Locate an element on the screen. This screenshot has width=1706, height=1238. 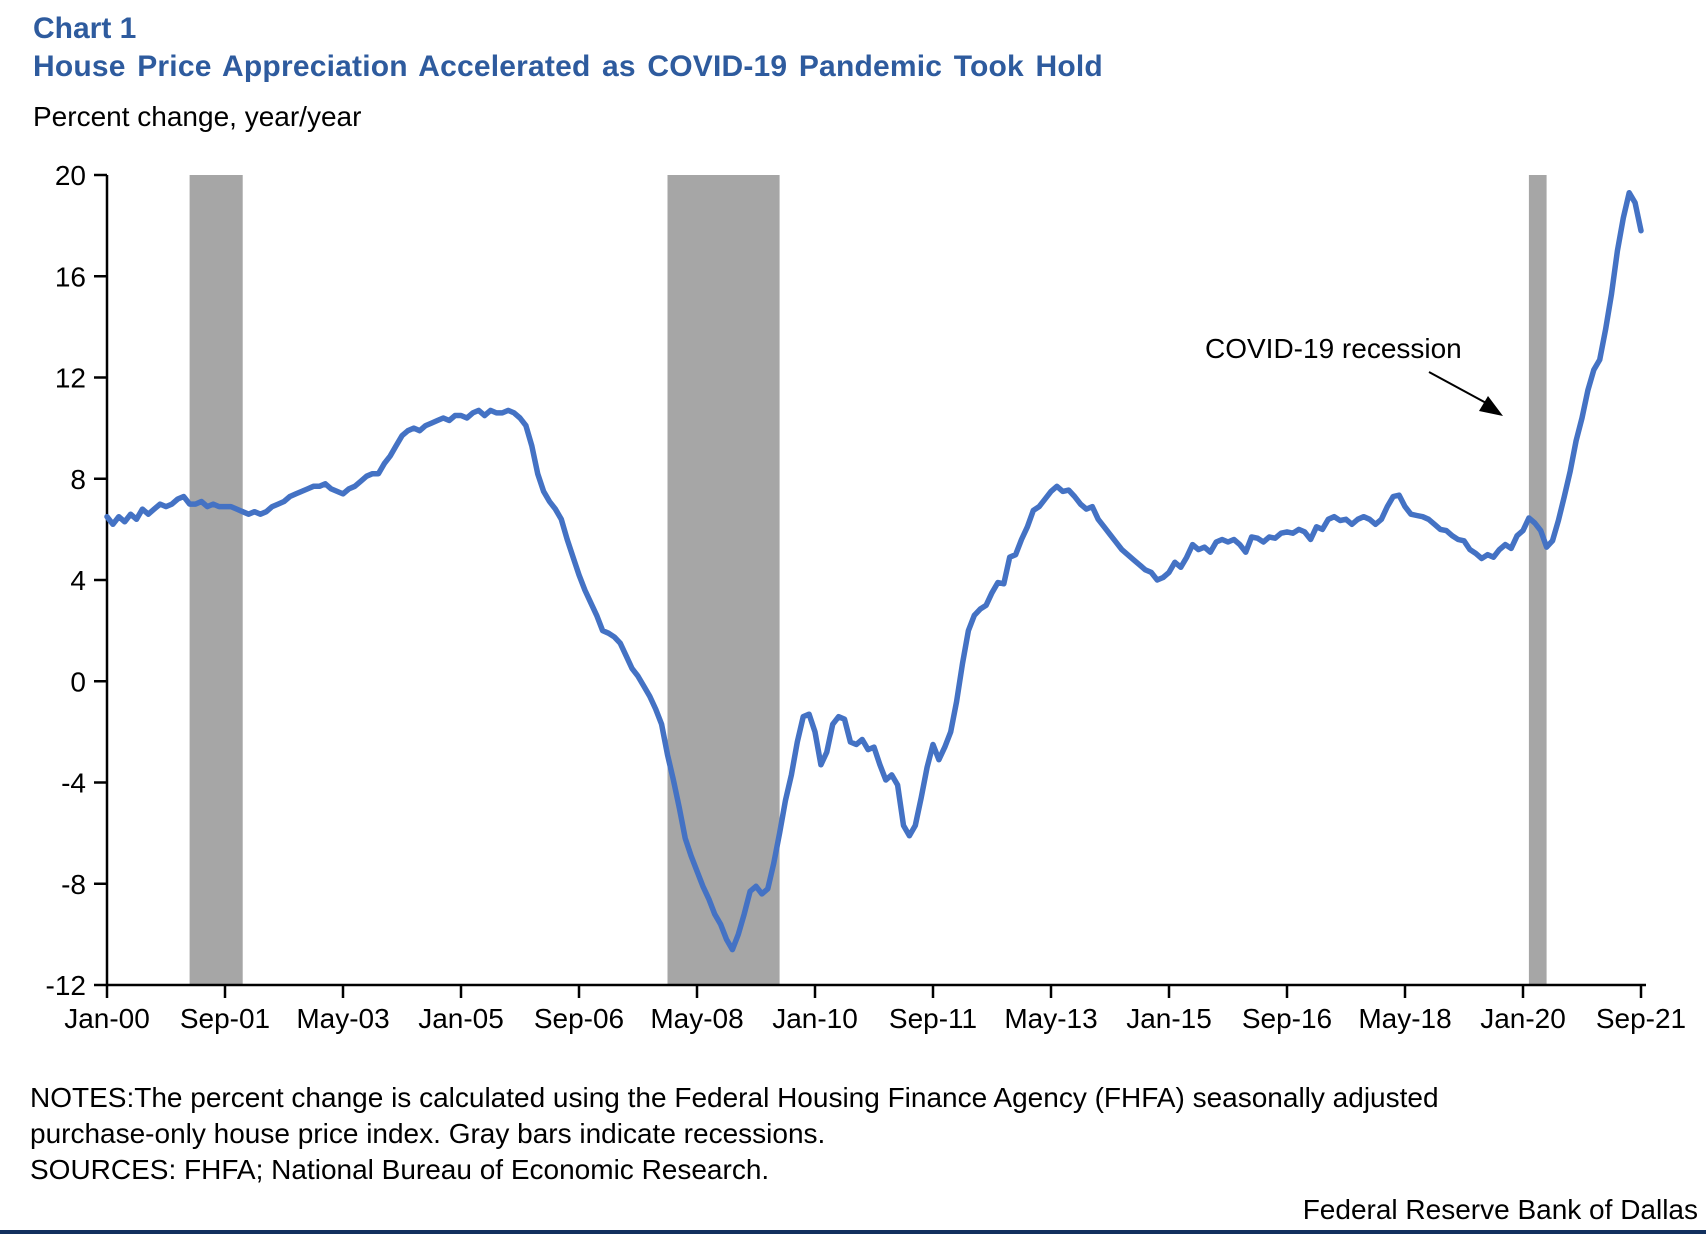
x-tick-label: Sep-21 is located at coordinates (1641, 1018).